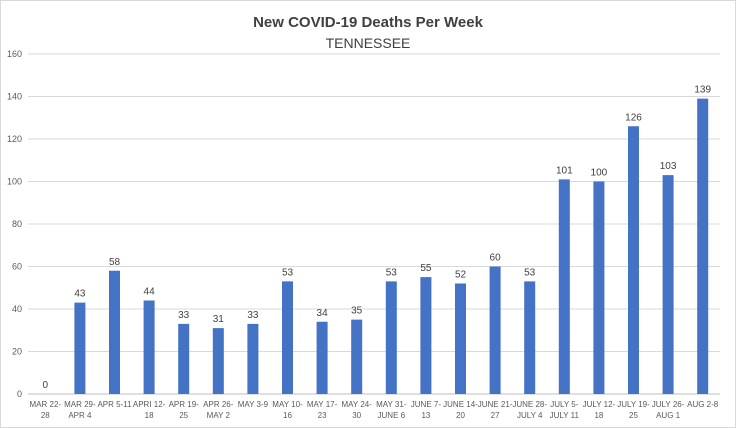 The height and width of the screenshot is (428, 736). What do you see at coordinates (460, 404) in the screenshot?
I see `x-tick-label: JUNE 14-` at bounding box center [460, 404].